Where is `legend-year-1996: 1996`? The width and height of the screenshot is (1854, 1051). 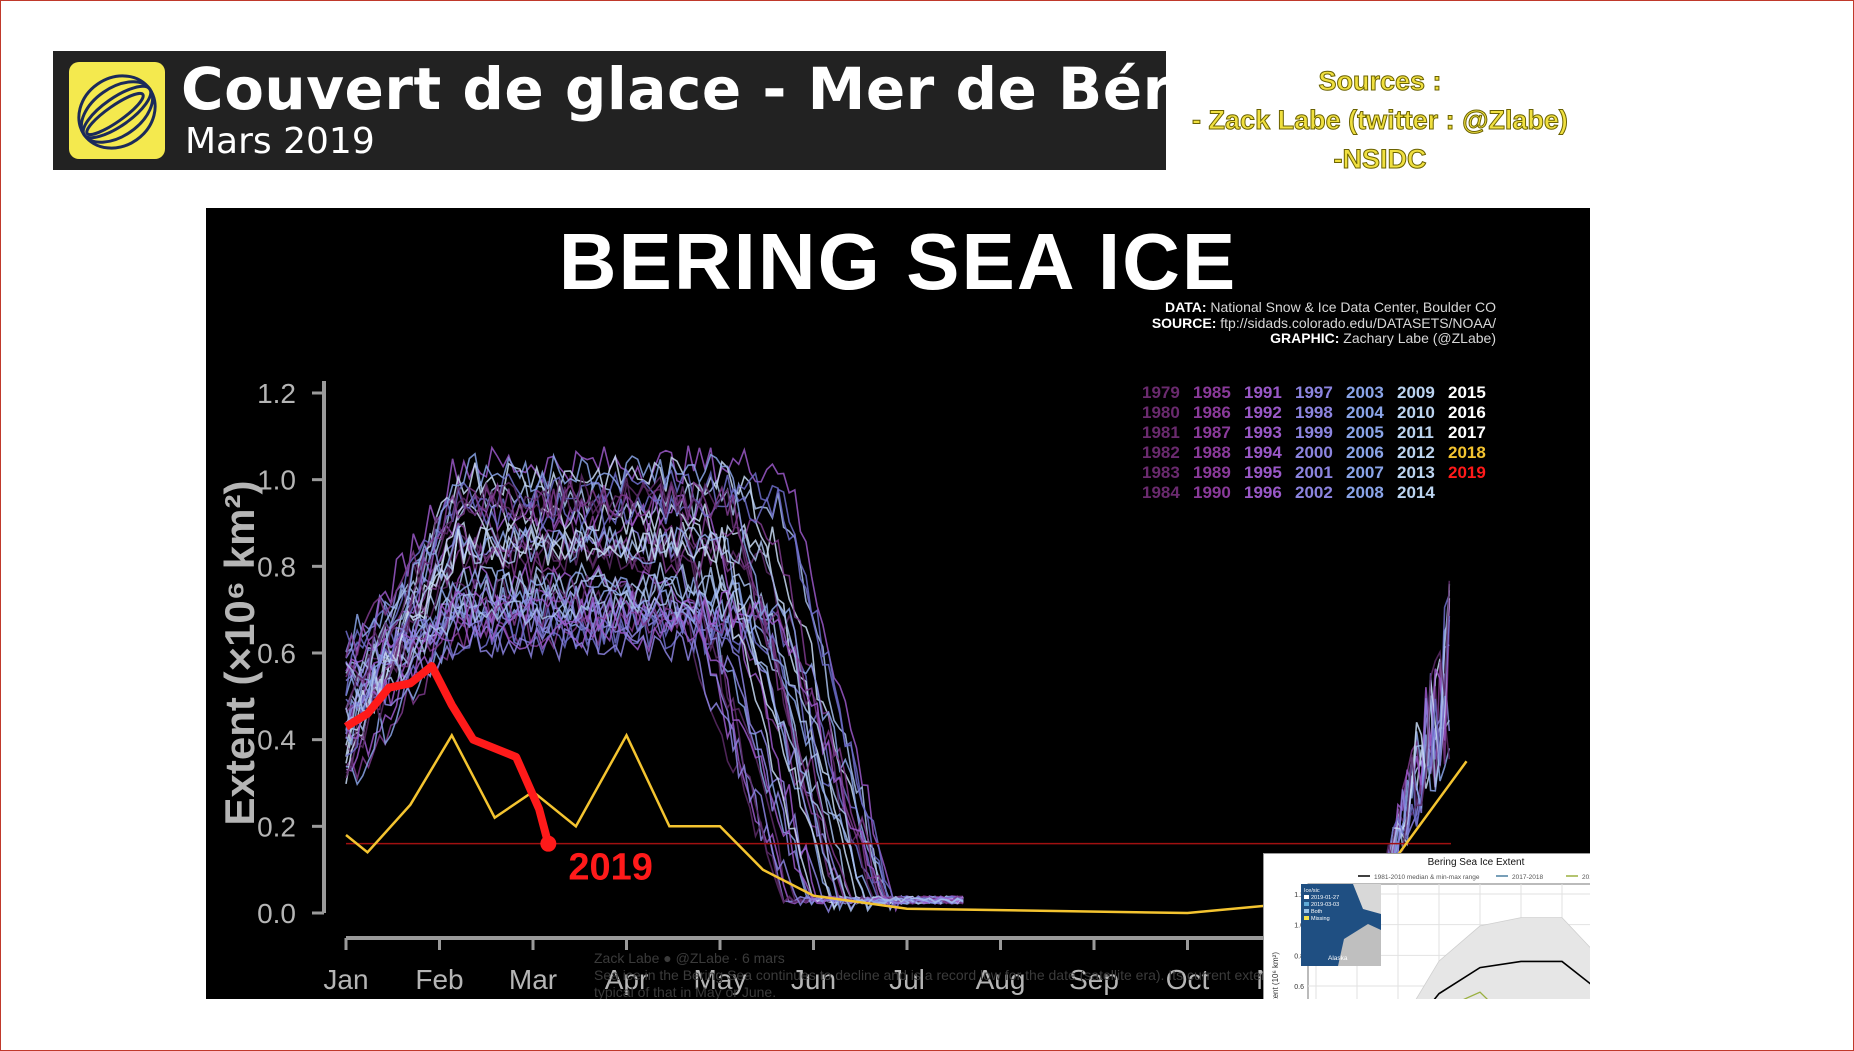
legend-year-1996: 1996 is located at coordinates (1263, 492).